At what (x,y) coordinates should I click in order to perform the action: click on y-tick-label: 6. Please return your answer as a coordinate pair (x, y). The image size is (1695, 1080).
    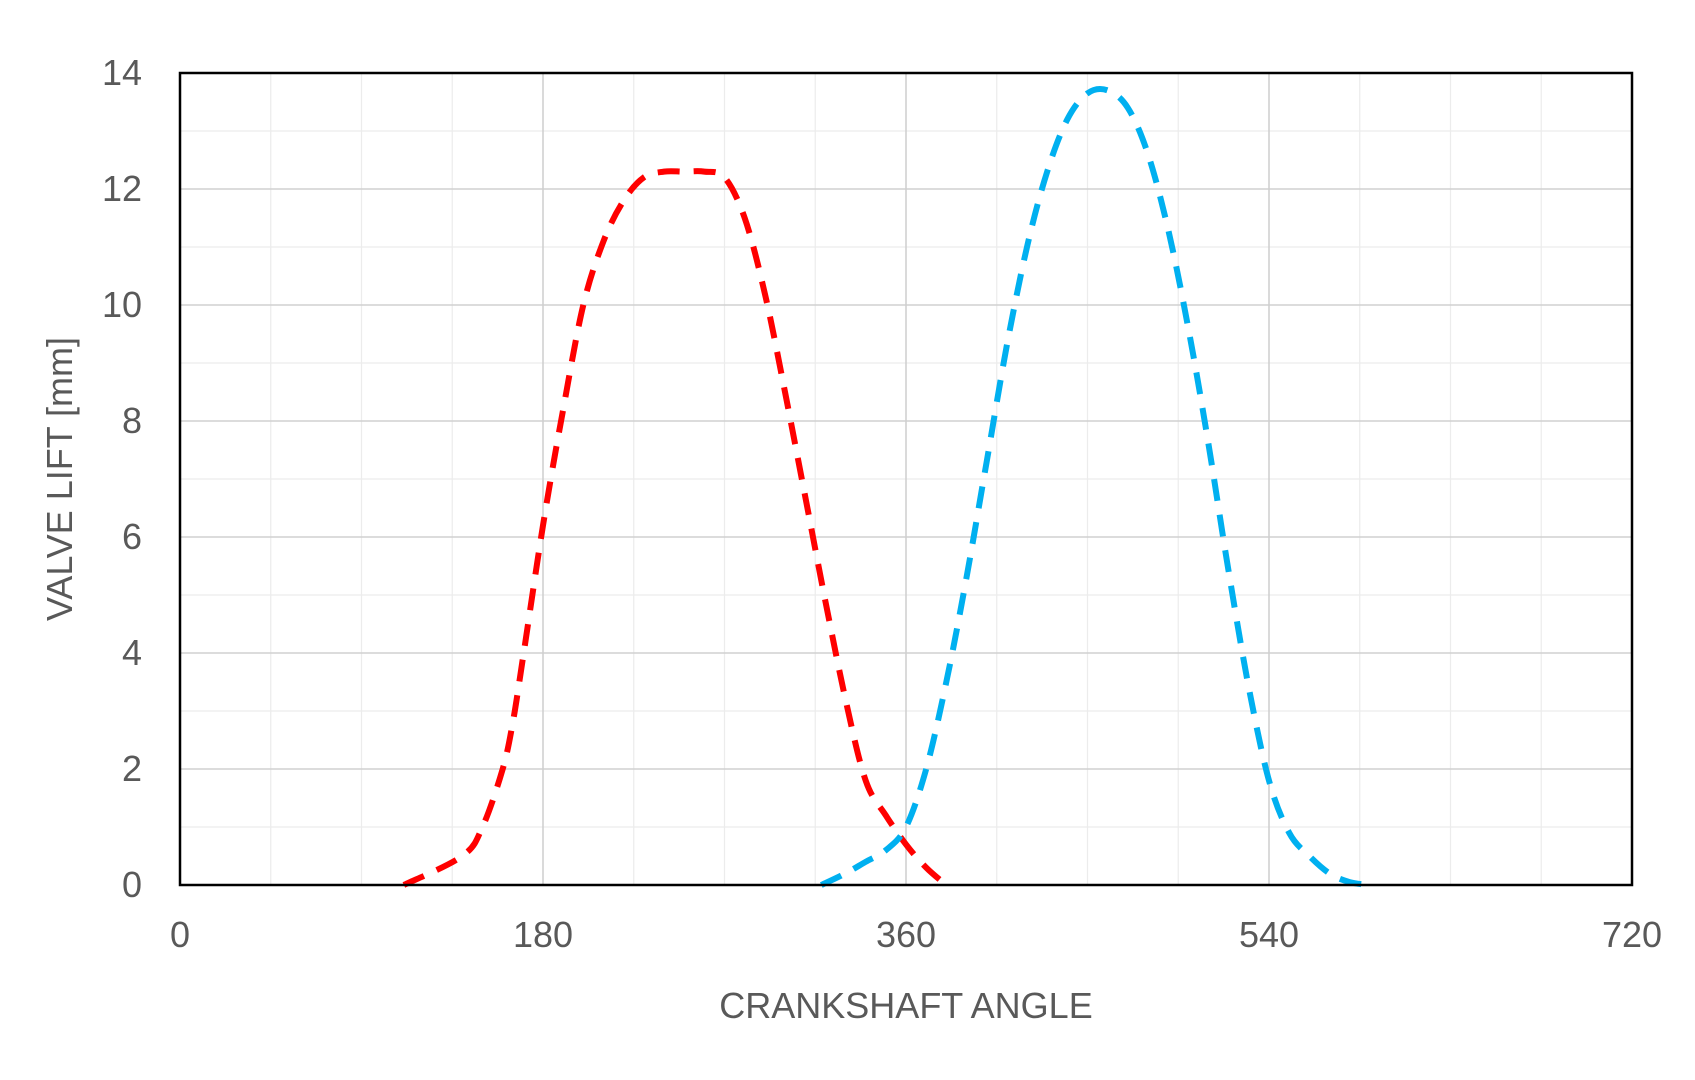
    Looking at the image, I should click on (132, 536).